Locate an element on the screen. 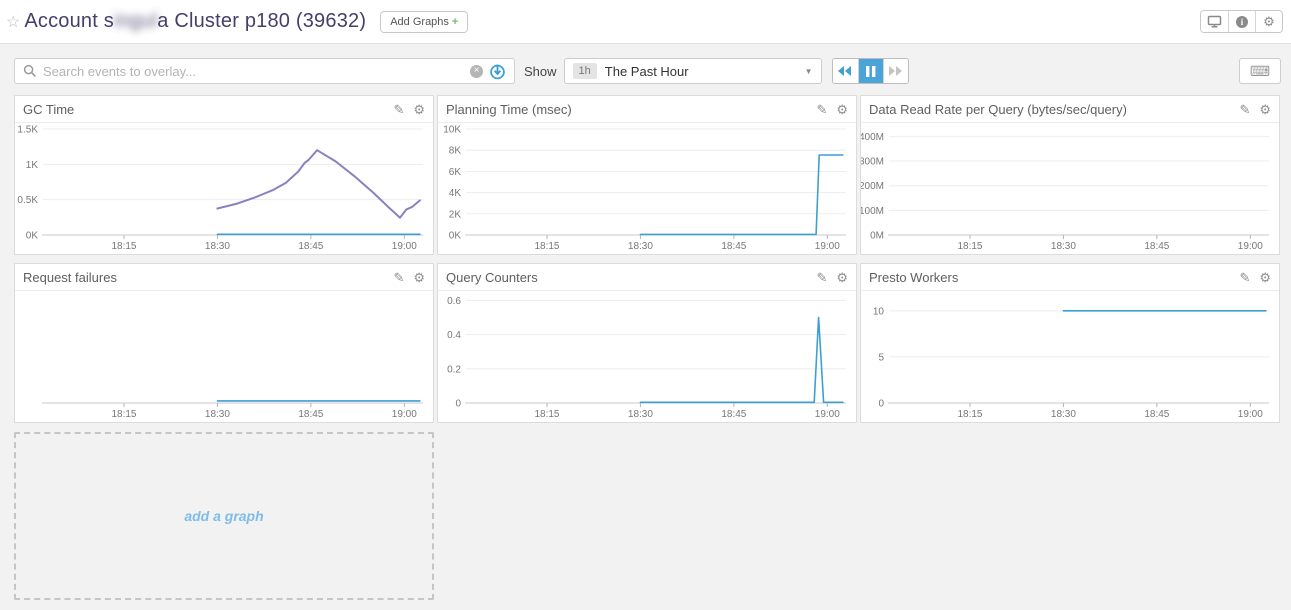 The height and width of the screenshot is (610, 1291). pause-button is located at coordinates (870, 71).